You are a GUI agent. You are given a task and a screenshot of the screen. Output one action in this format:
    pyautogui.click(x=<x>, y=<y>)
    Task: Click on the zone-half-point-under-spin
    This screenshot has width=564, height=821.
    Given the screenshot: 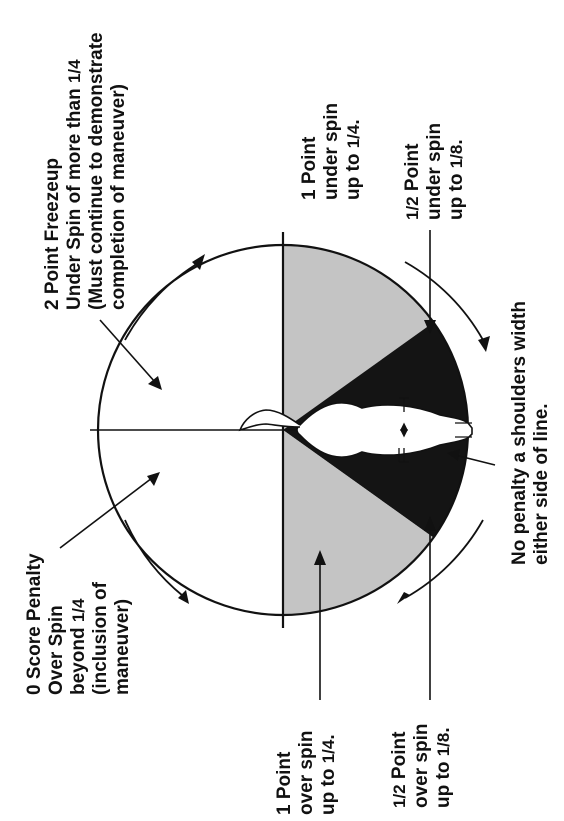 What is the action you would take?
    pyautogui.click(x=376, y=376)
    